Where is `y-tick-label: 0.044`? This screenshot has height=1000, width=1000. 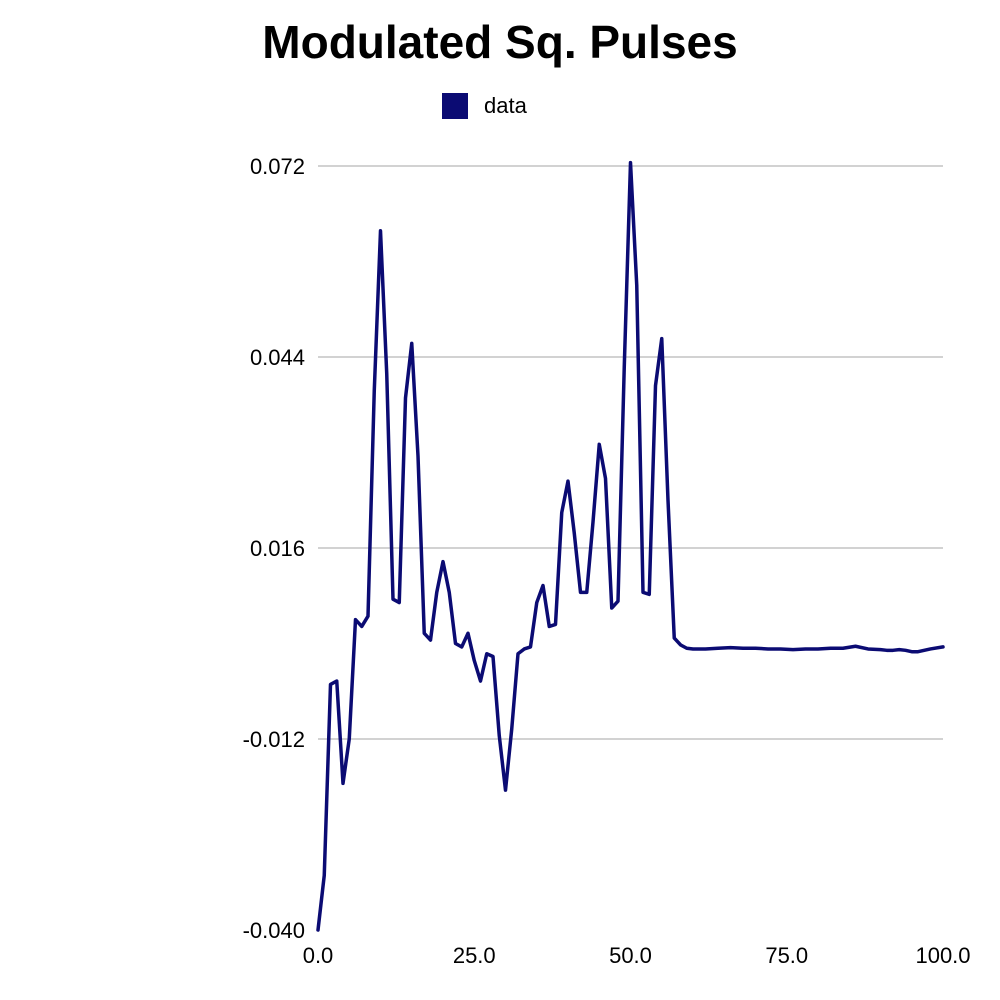
y-tick-label: 0.044 is located at coordinates (277, 357).